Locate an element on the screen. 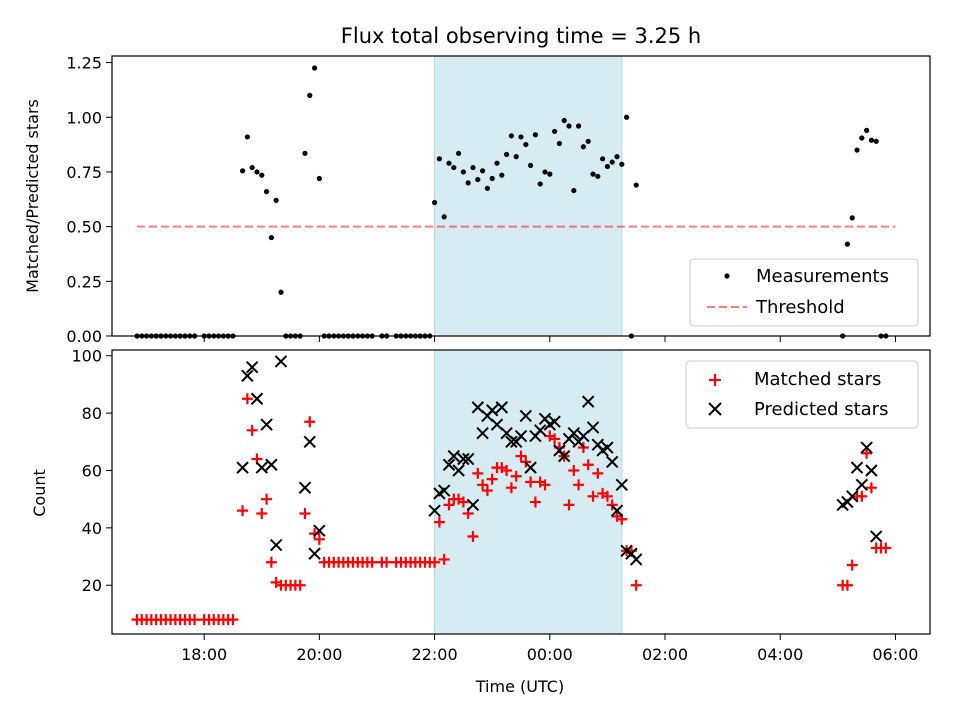 This screenshot has width=960, height=720. y-tick-label: 80 is located at coordinates (92, 413).